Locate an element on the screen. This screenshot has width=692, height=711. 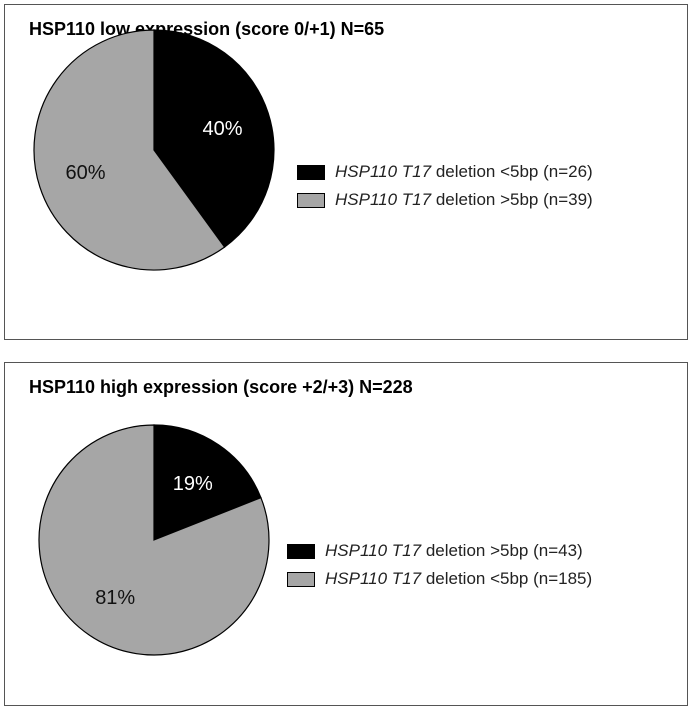
legend-item: HSP110 T17 deletion >5bp (n=39) is located at coordinates (445, 200).